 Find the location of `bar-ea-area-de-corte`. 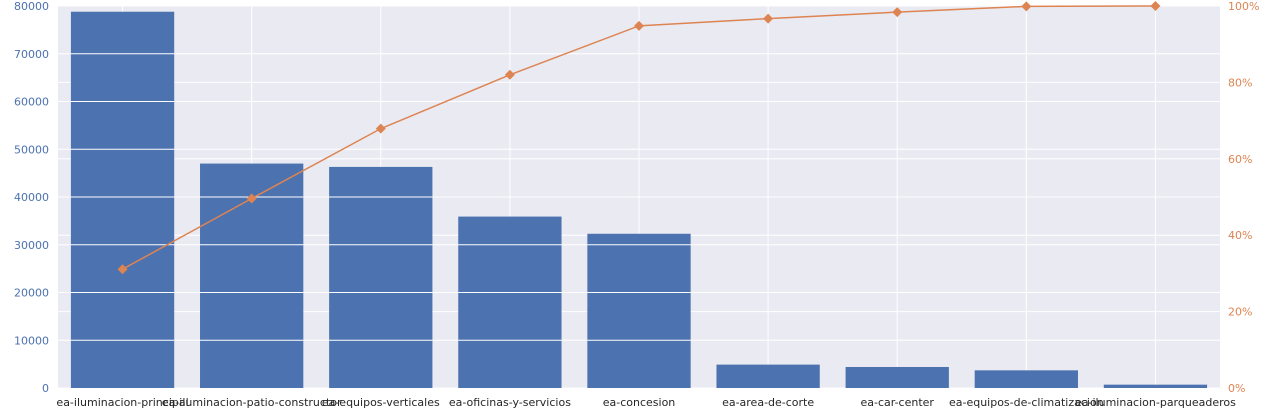

bar-ea-area-de-corte is located at coordinates (768, 376).